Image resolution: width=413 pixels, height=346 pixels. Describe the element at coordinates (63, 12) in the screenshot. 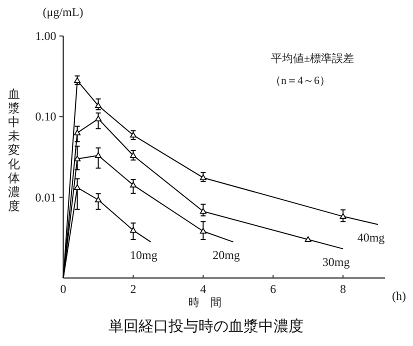

I see `text: (μg/mL)` at that location.